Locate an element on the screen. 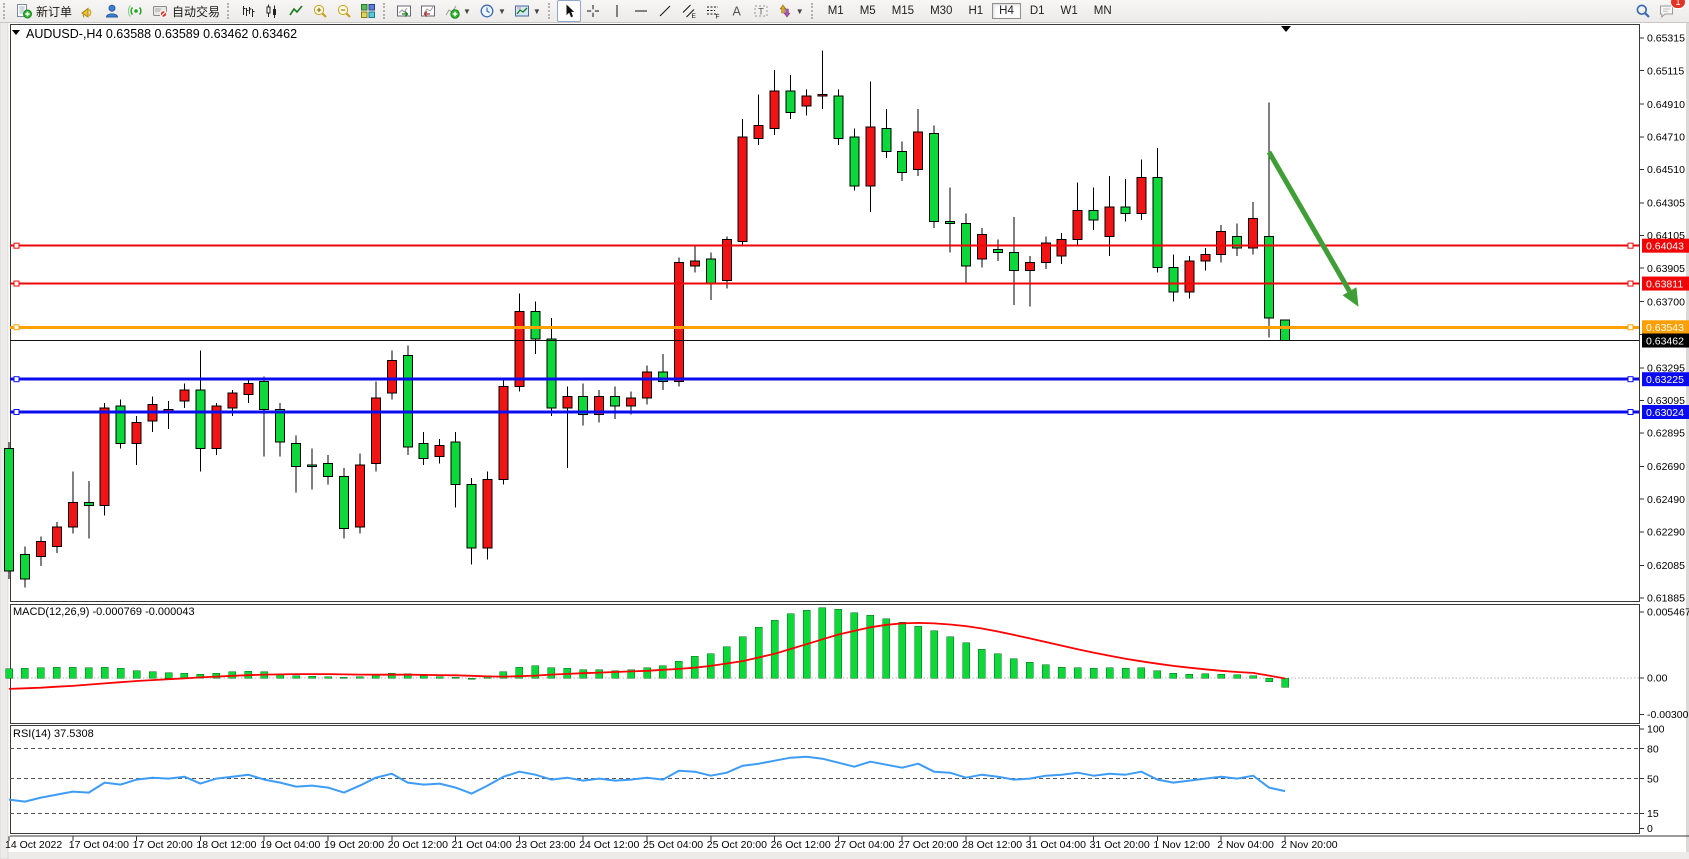 The width and height of the screenshot is (1689, 859). timeframe-M1-button: M1 is located at coordinates (835, 11).